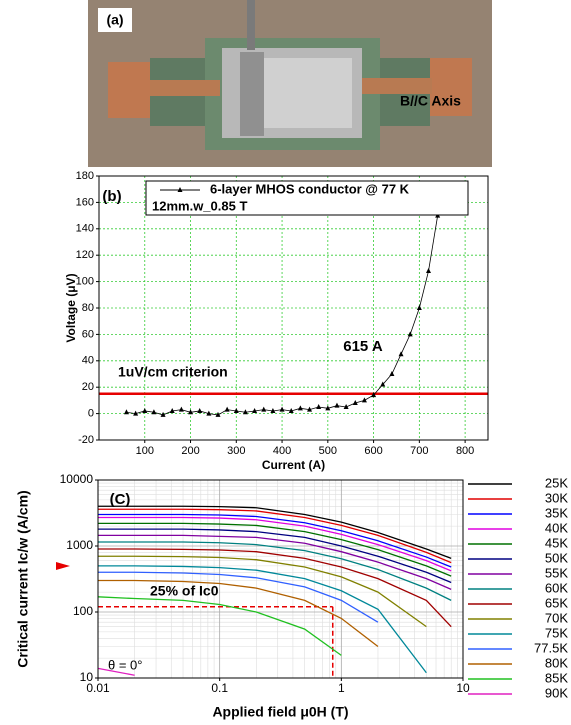 The image size is (571, 725). I want to click on x-tick-label: 600, so click(373, 451).